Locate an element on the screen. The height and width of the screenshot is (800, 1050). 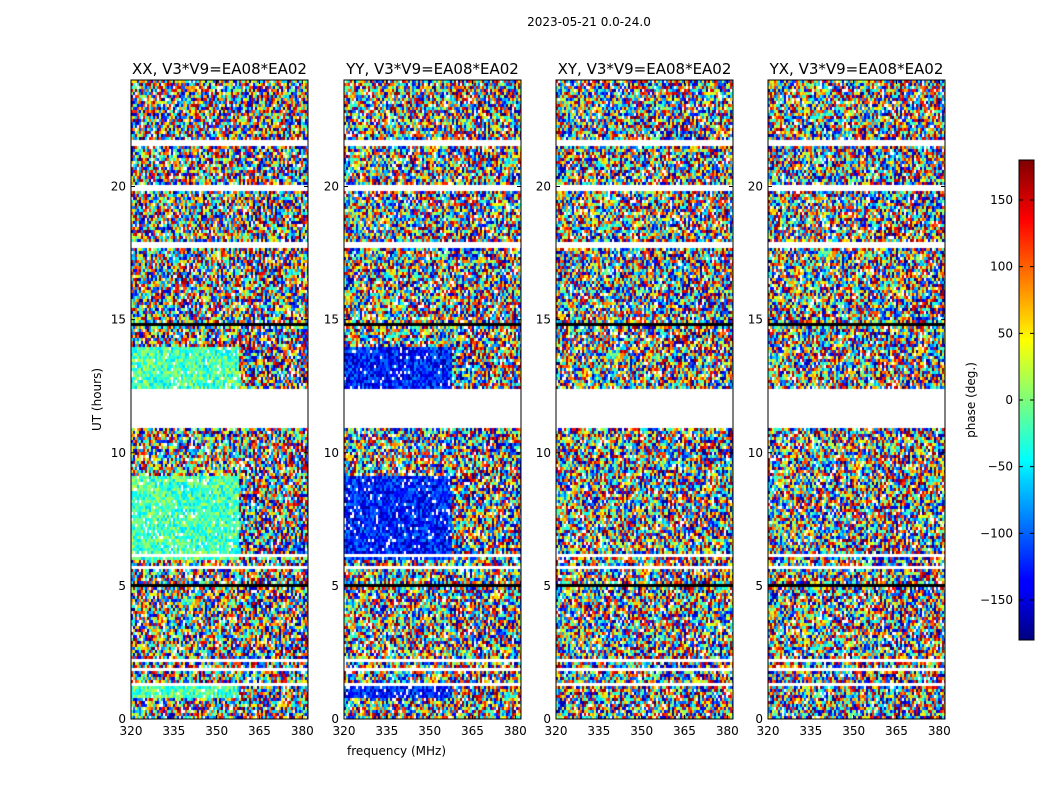
panel-title-3: YX, V3*V9=EA08*EA02 is located at coordinates (856, 69).